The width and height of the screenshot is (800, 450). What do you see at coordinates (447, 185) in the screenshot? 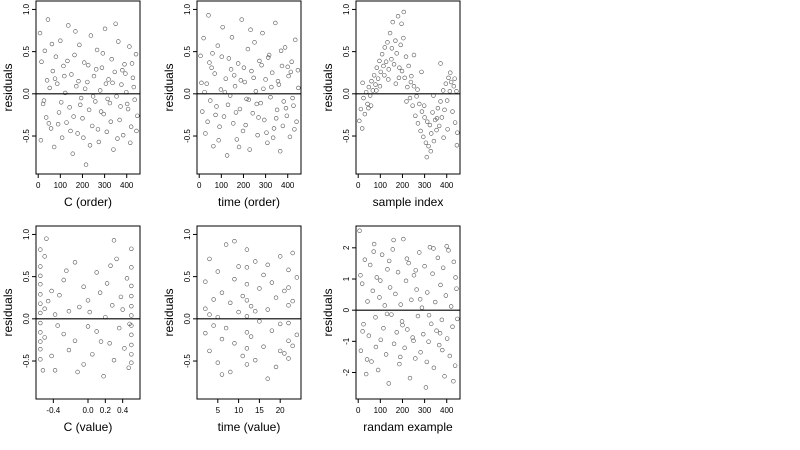
I see `x-tick-label: 400` at bounding box center [447, 185].